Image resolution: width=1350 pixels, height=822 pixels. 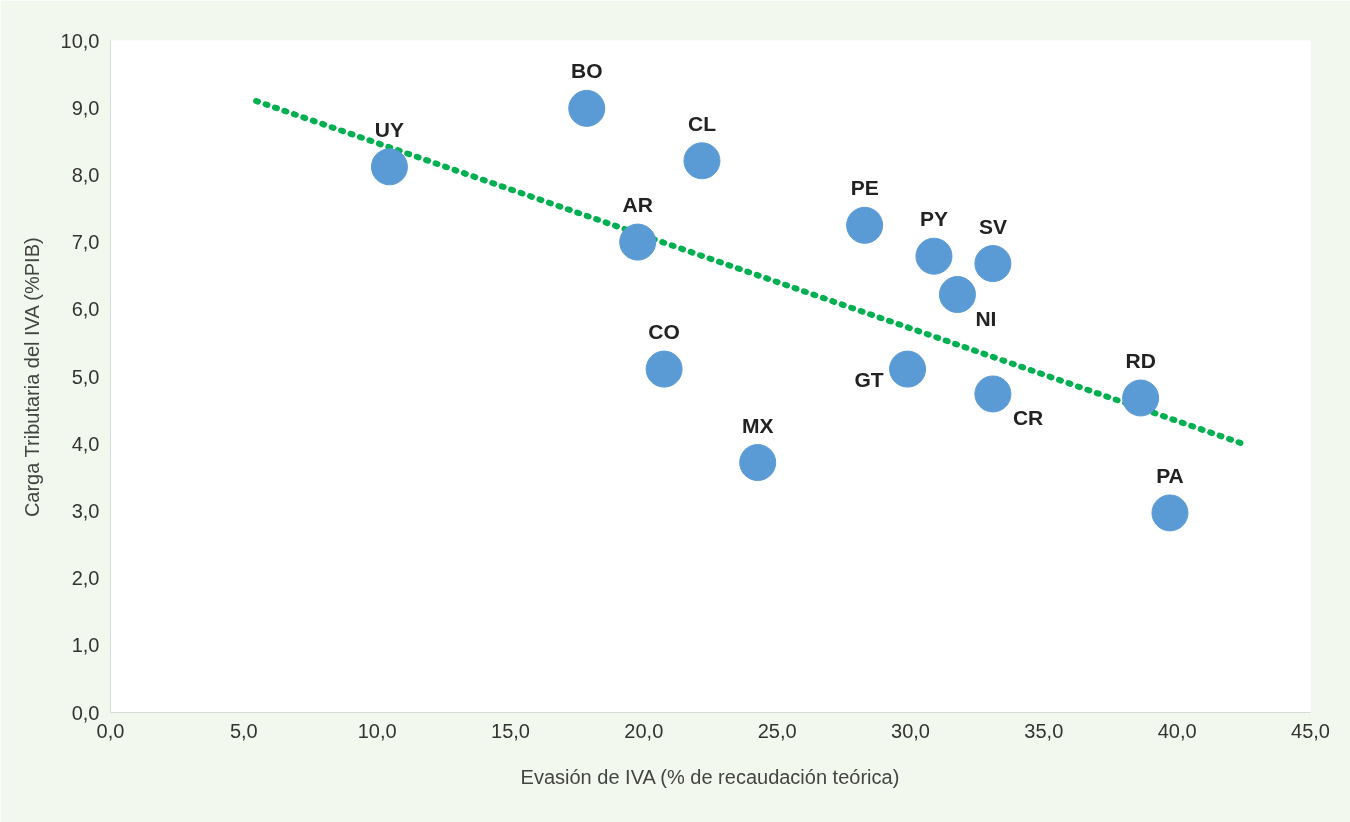 I want to click on x-tick-label: 40,0, so click(x=1177, y=730).